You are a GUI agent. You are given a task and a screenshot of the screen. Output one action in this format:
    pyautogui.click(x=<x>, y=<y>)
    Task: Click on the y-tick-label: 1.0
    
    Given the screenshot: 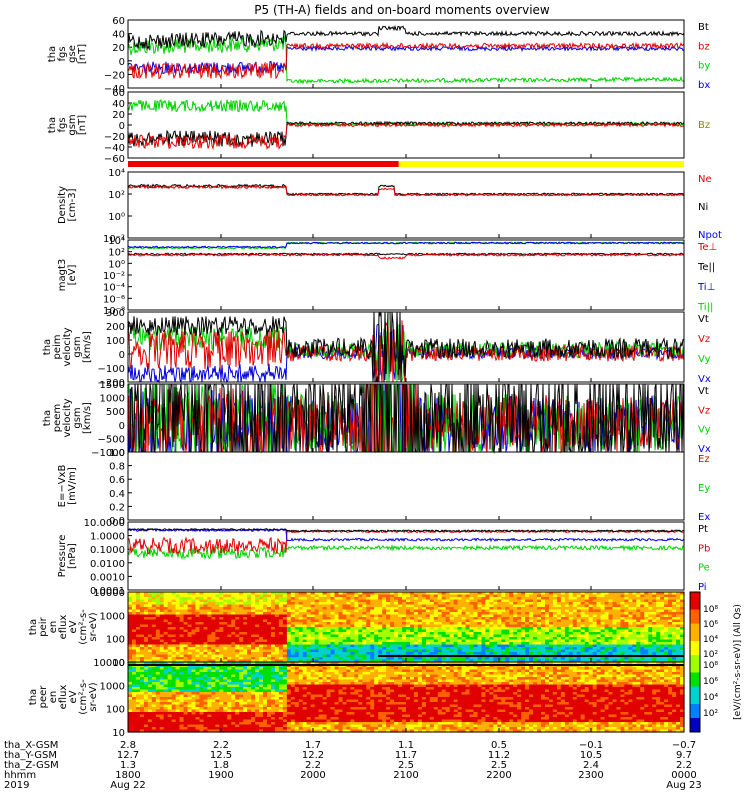 What is the action you would take?
    pyautogui.click(x=117, y=453)
    